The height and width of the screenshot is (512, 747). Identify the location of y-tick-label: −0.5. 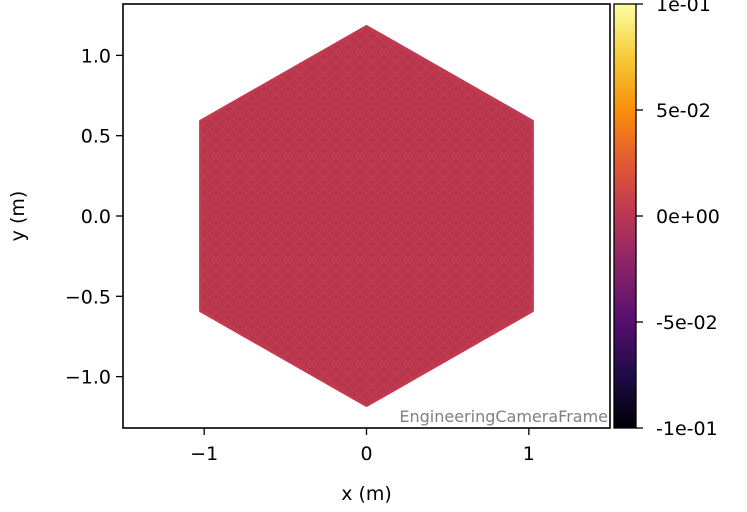
(88, 297).